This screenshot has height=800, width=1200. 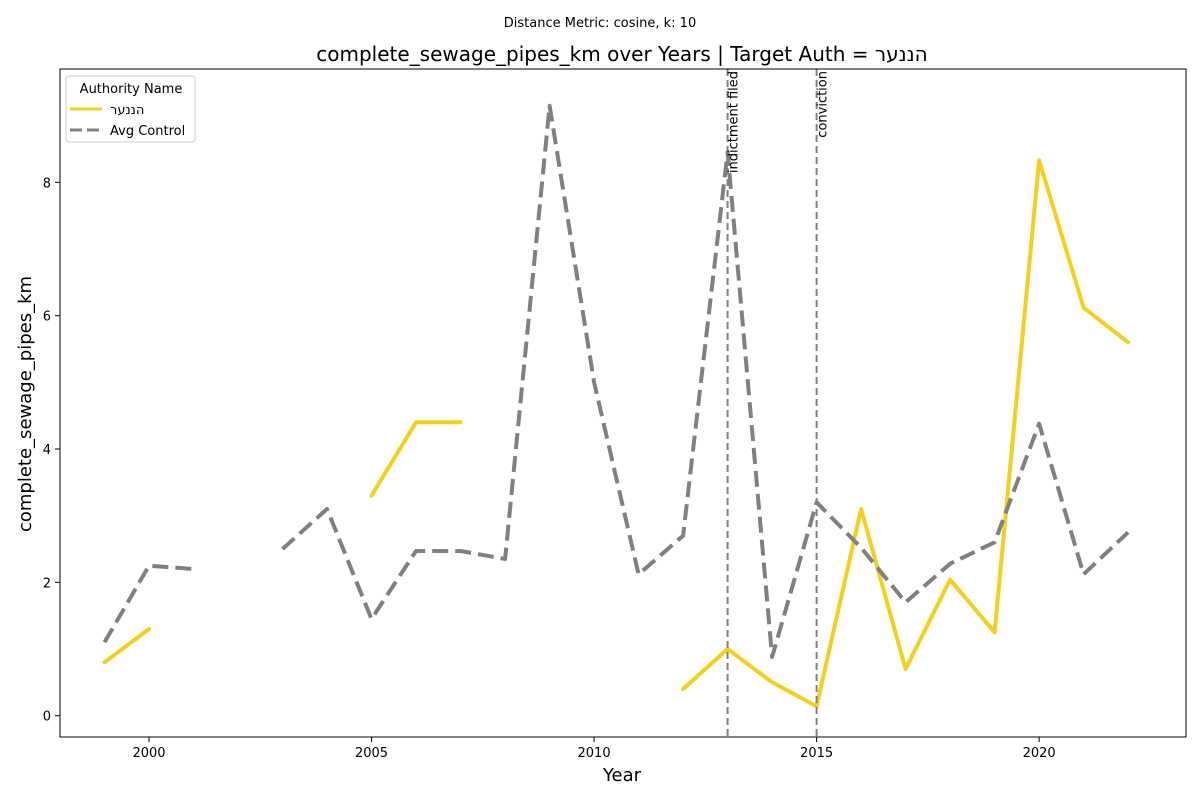 I want to click on event-label-0: indictment filed, so click(x=734, y=122).